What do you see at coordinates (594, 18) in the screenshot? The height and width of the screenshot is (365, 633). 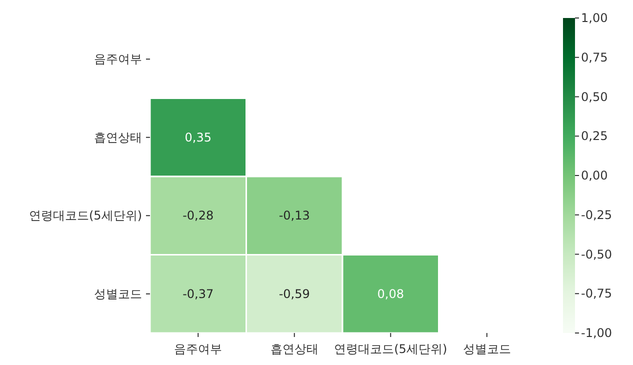 I see `color-bar-label: 1,00` at bounding box center [594, 18].